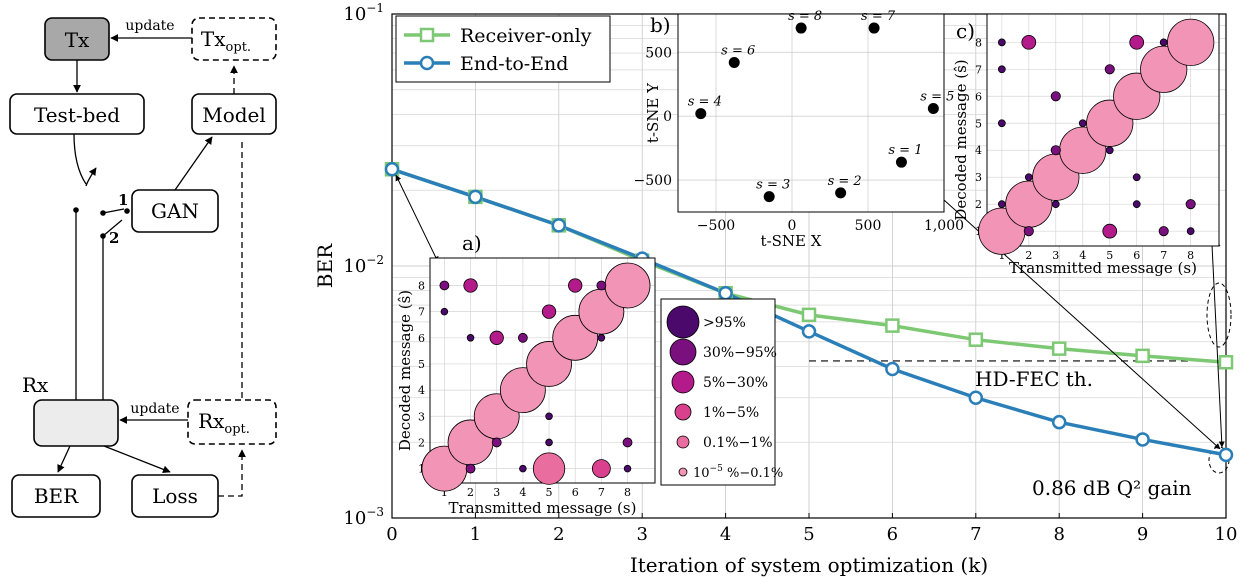 The height and width of the screenshot is (578, 1242). Describe the element at coordinates (683, 472) in the screenshot. I see `legend-bubble` at that location.